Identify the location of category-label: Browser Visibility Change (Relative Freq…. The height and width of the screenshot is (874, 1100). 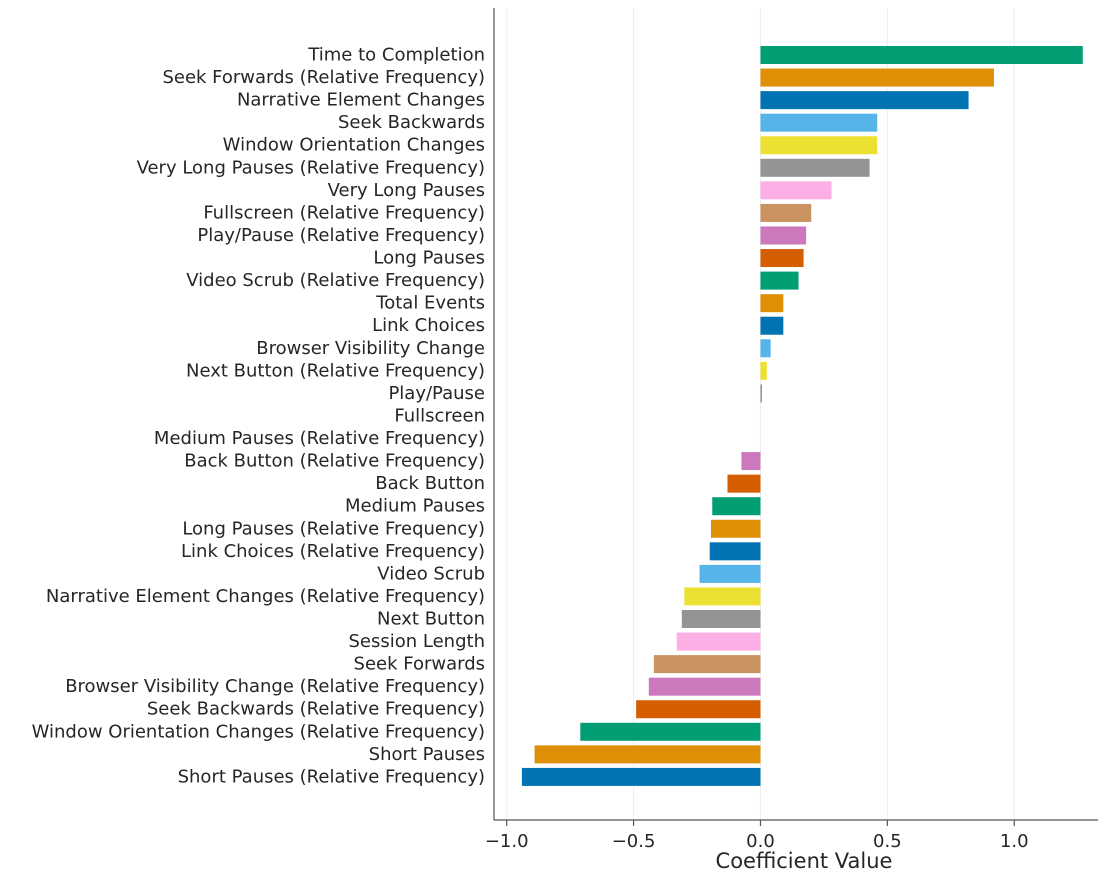
(275, 686).